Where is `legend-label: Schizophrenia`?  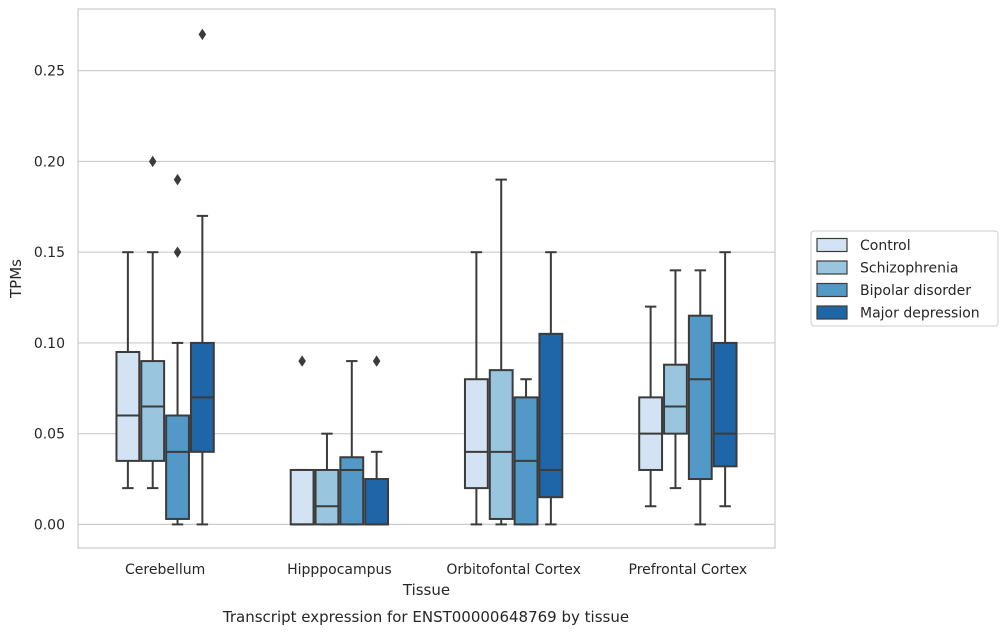
legend-label: Schizophrenia is located at coordinates (909, 269).